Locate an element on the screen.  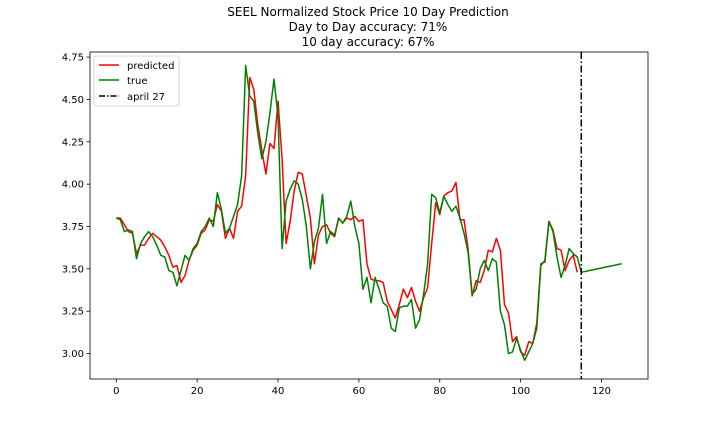
x-axis: 0 20 40 60 80 100 120 is located at coordinates (362, 388).